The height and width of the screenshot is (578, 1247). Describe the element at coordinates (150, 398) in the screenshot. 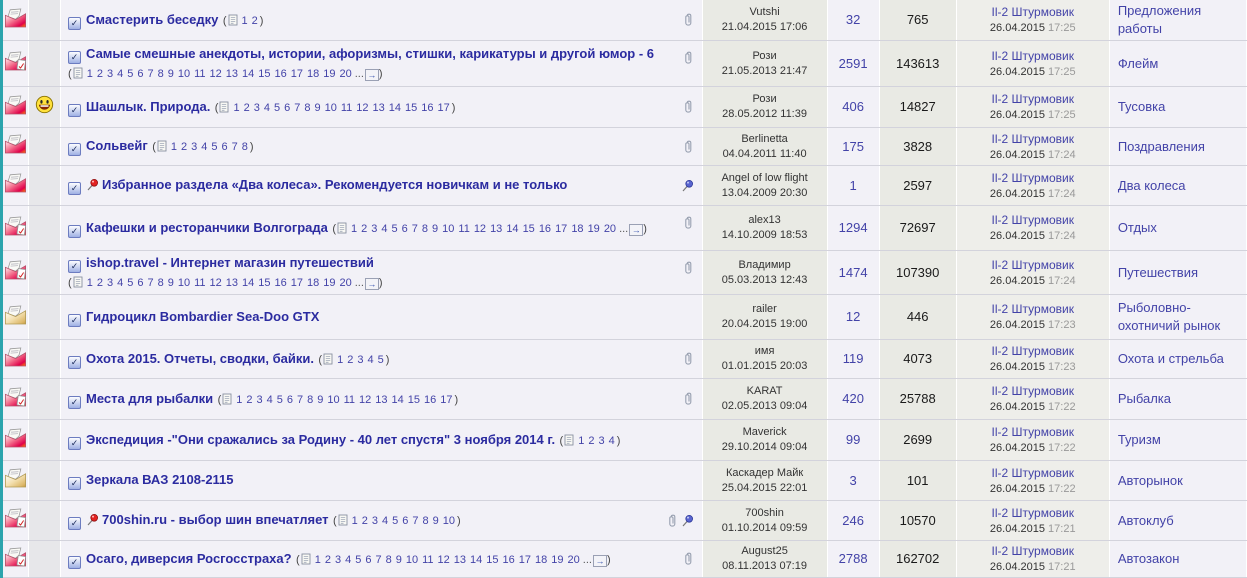

I see `thread-title-link: Места для рыбалки` at that location.